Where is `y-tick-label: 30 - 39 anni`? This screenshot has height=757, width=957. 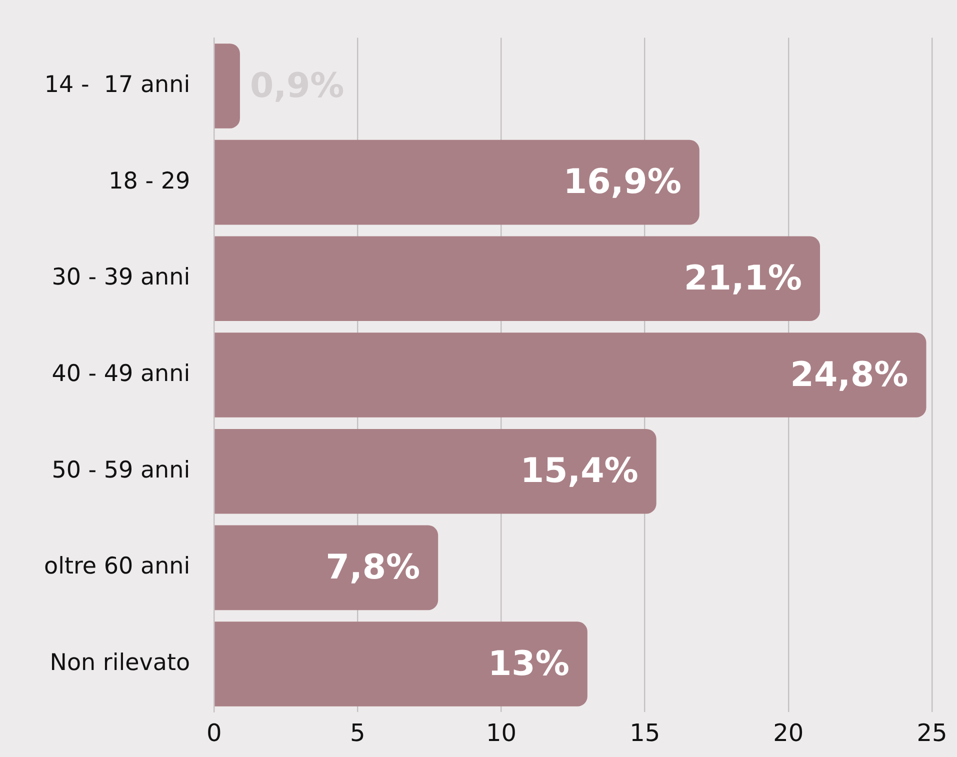
y-tick-label: 30 - 39 anni is located at coordinates (121, 277).